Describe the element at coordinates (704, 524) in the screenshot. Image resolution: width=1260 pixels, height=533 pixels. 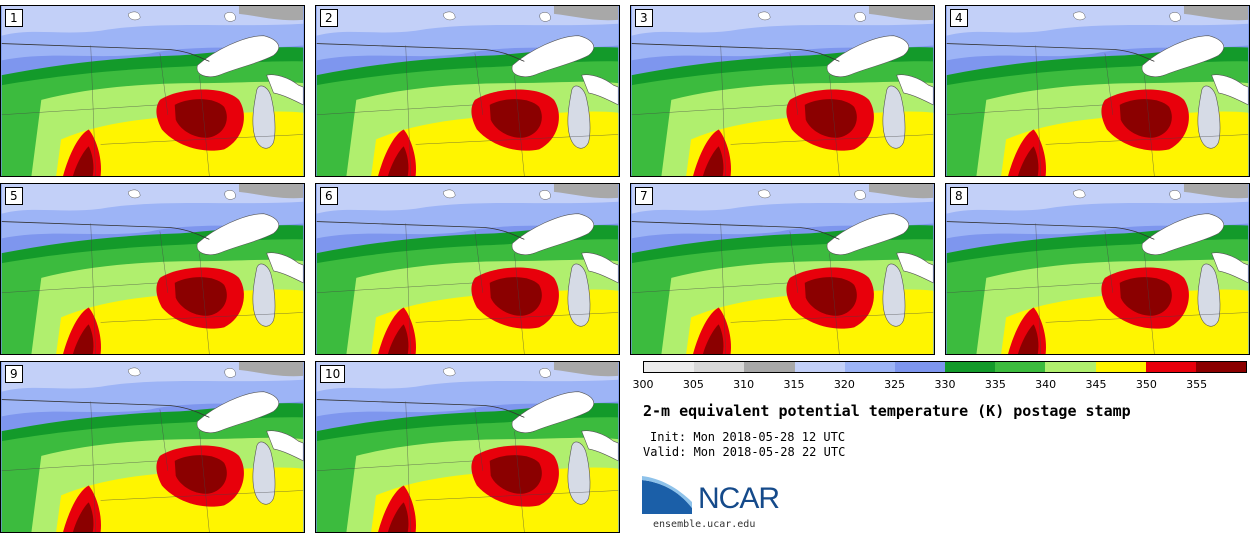
I see `site-url: ensemble.ucar.edu` at that location.